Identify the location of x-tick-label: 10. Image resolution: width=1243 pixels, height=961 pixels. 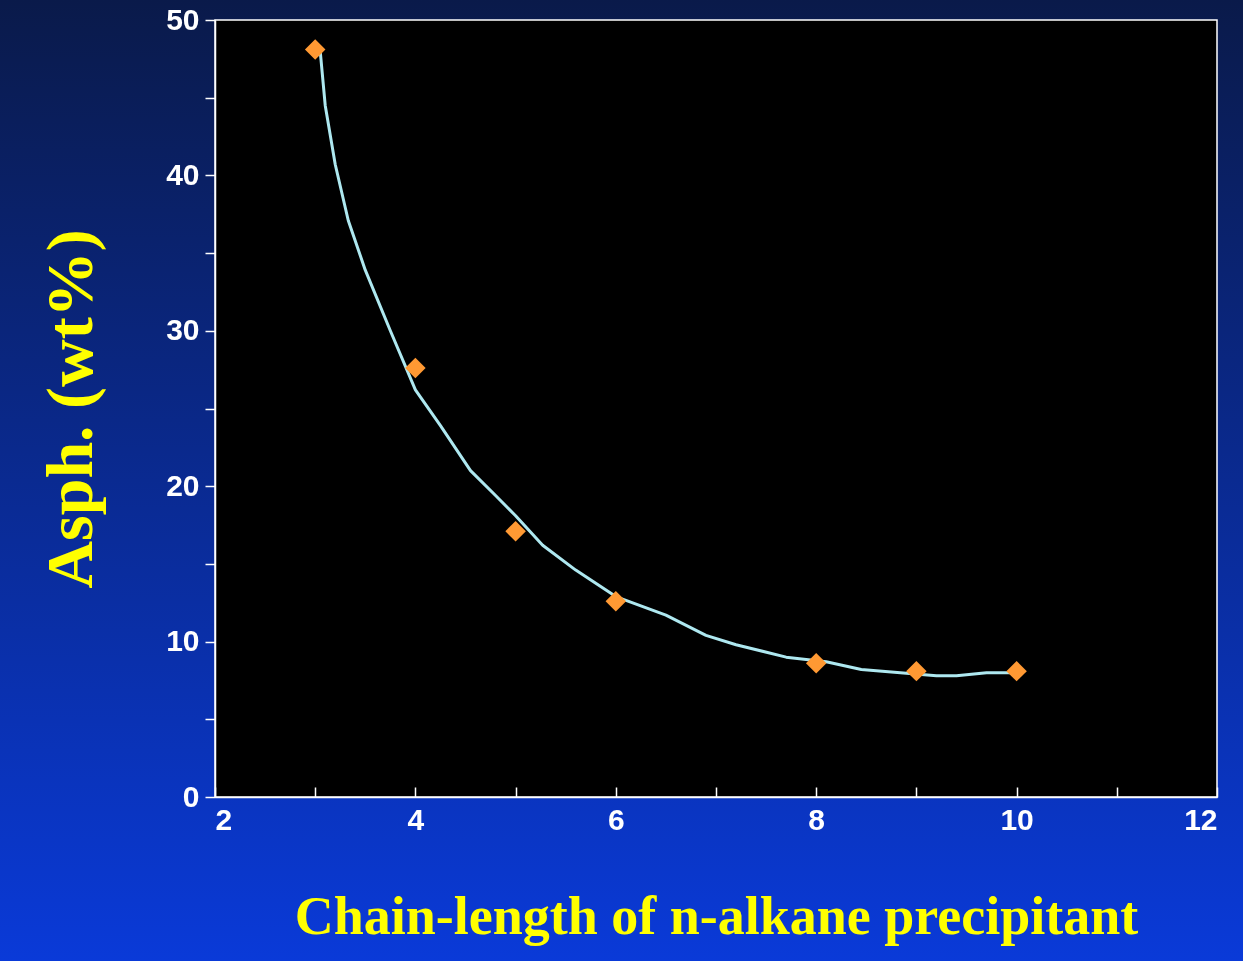
(1017, 819).